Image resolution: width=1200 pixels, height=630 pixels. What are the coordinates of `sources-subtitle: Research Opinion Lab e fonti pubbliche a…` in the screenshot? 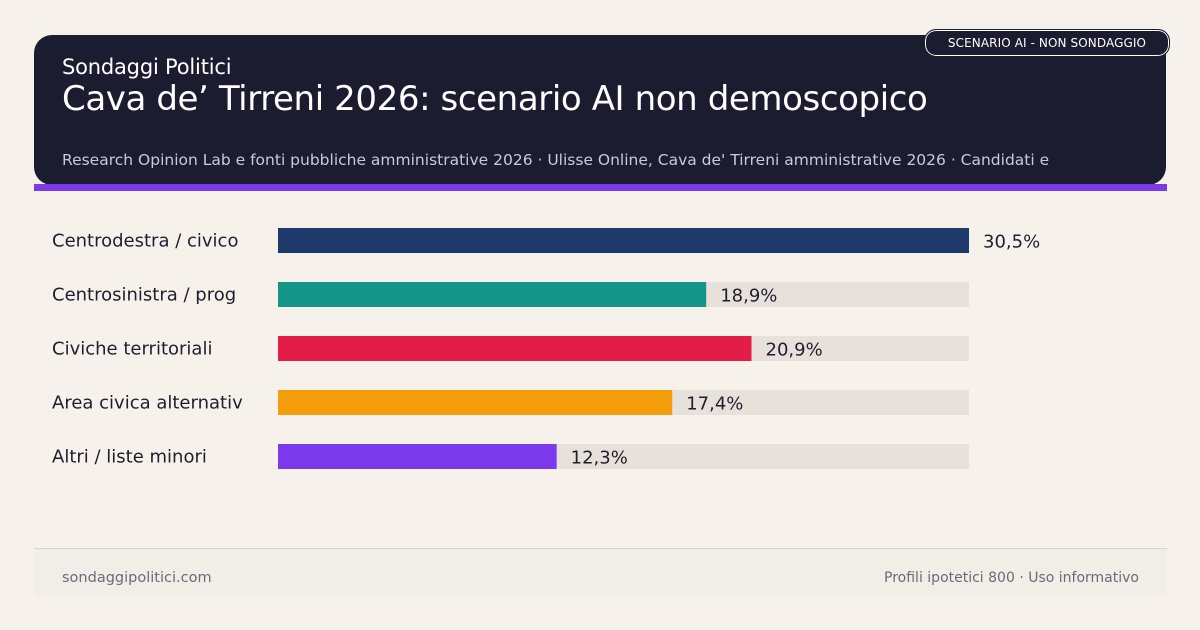 It's located at (556, 160).